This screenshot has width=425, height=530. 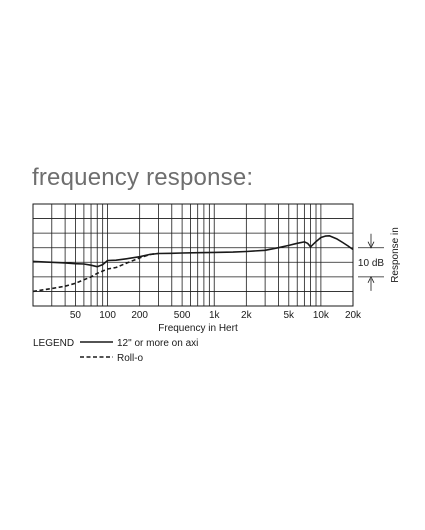 I want to click on scale-marker-label: 10 dB, so click(x=371, y=263).